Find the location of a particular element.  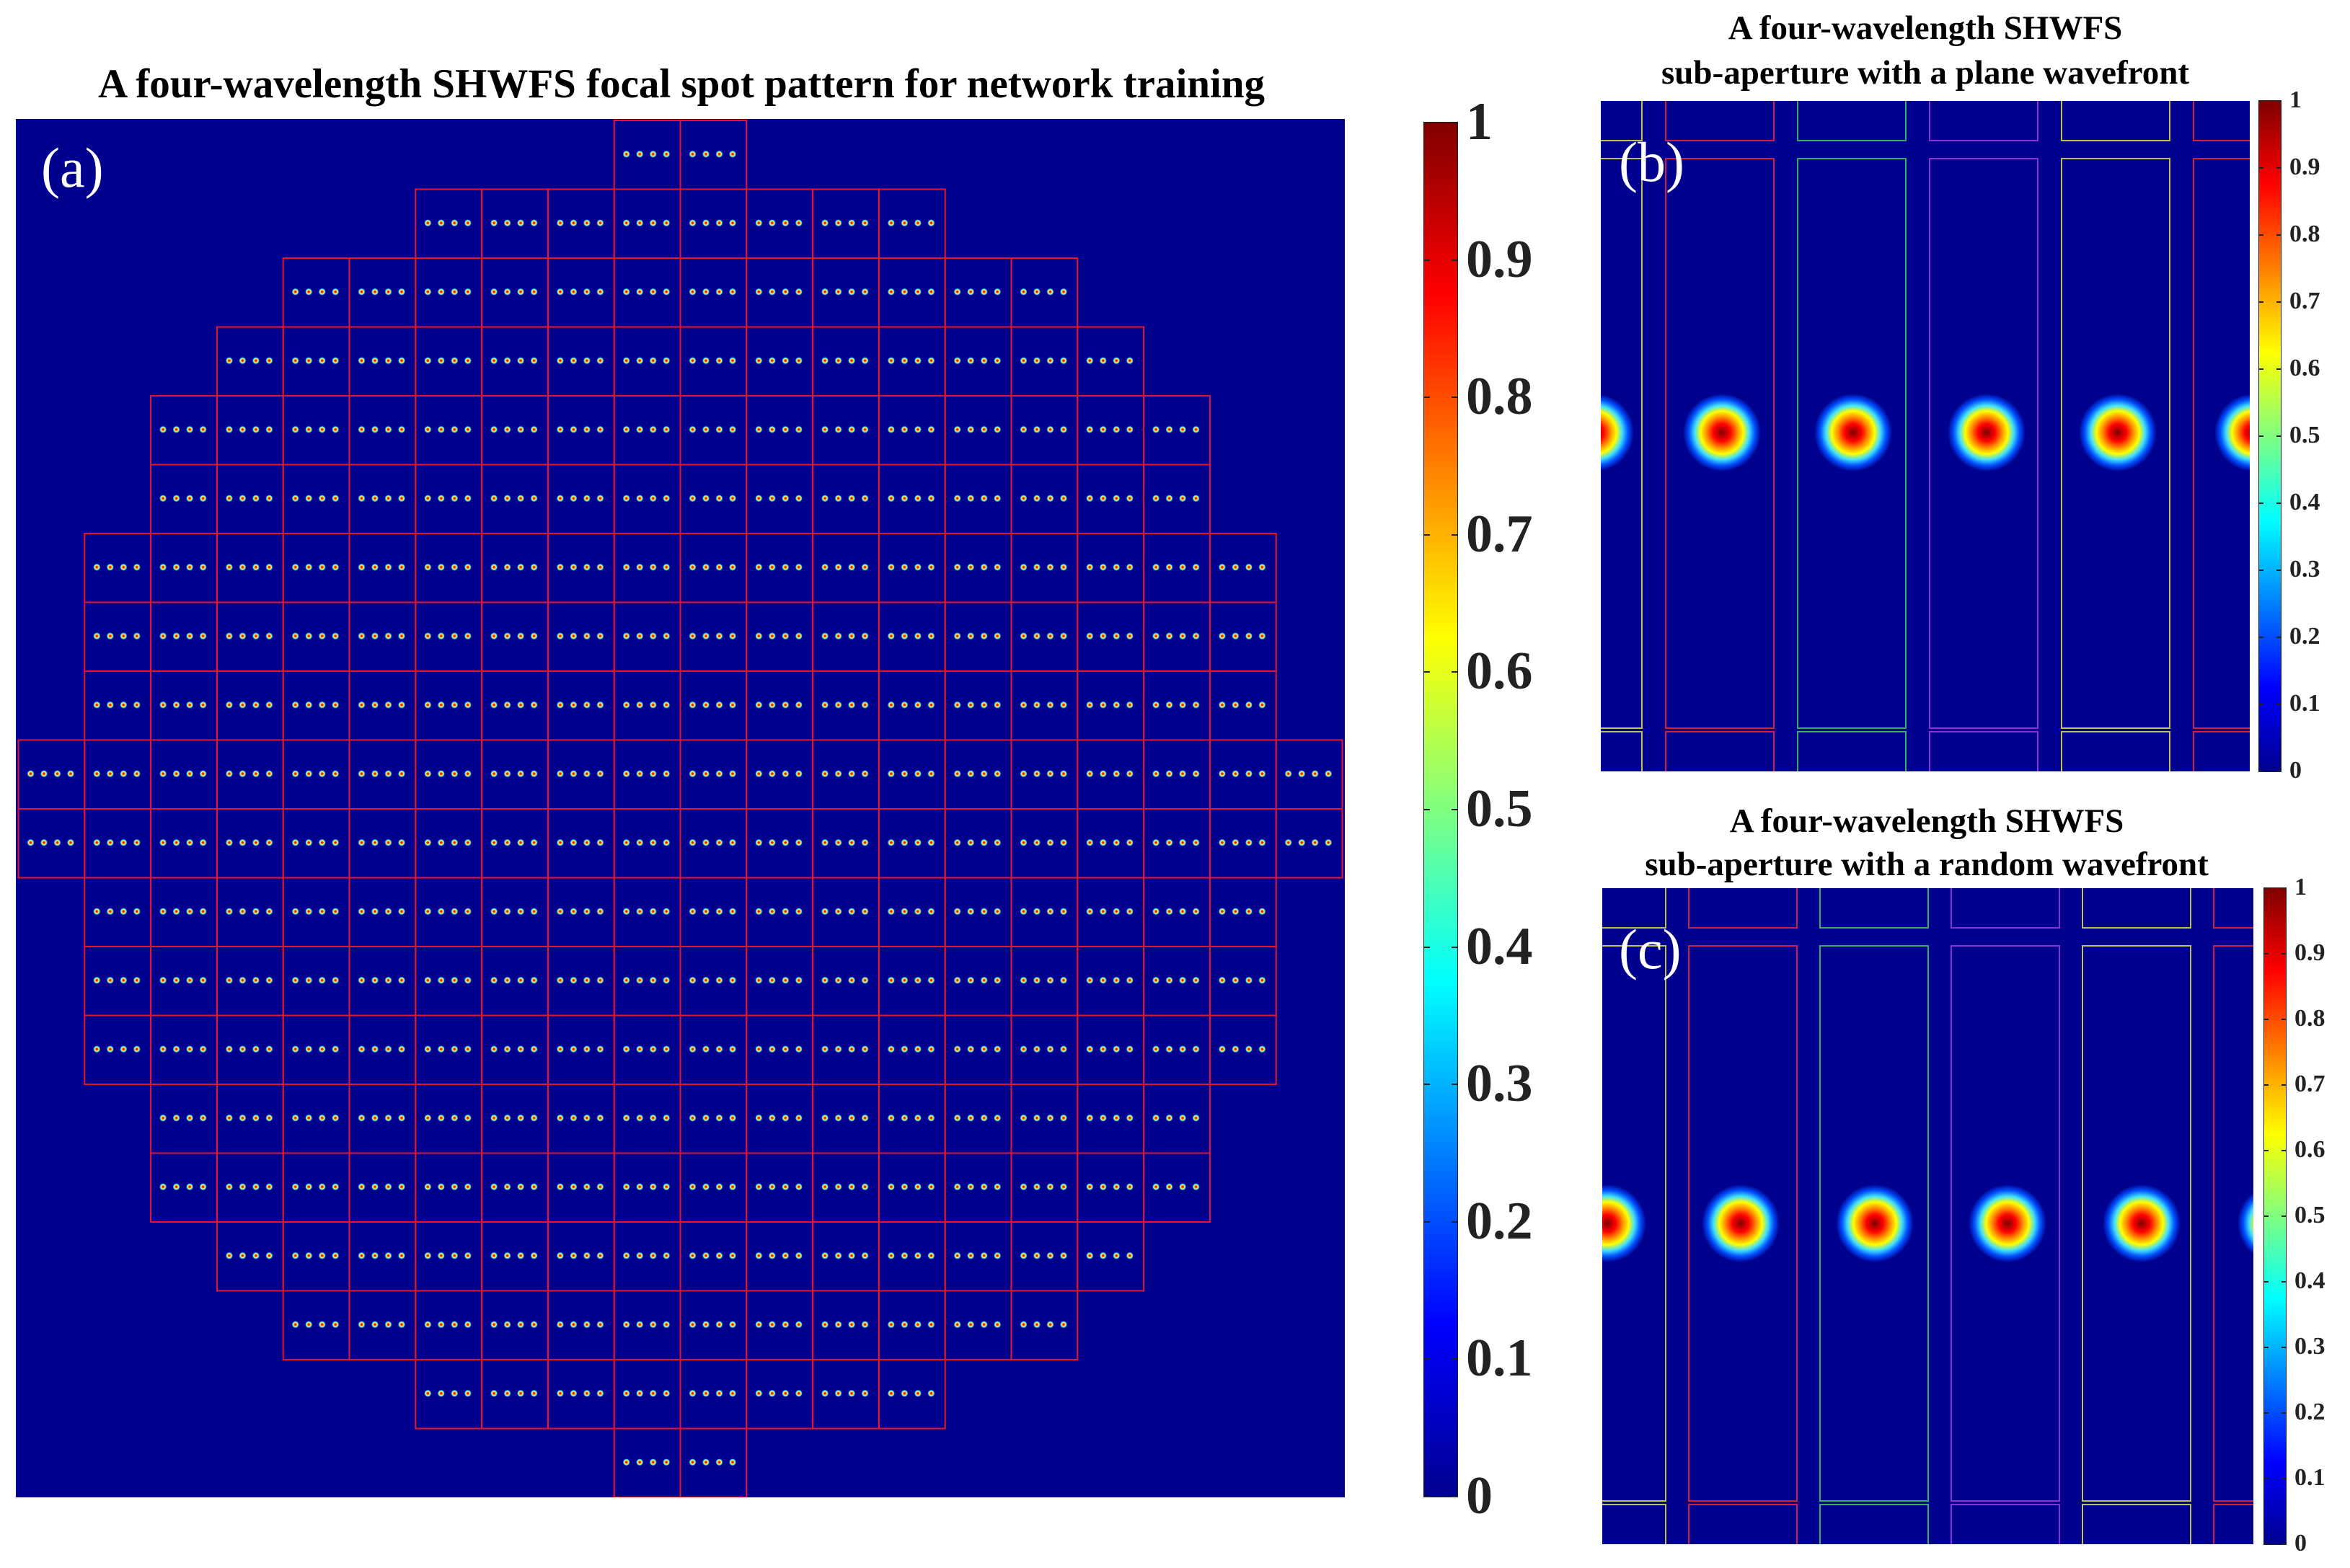

colorbar-tick-label: 0.7 is located at coordinates (2304, 301).